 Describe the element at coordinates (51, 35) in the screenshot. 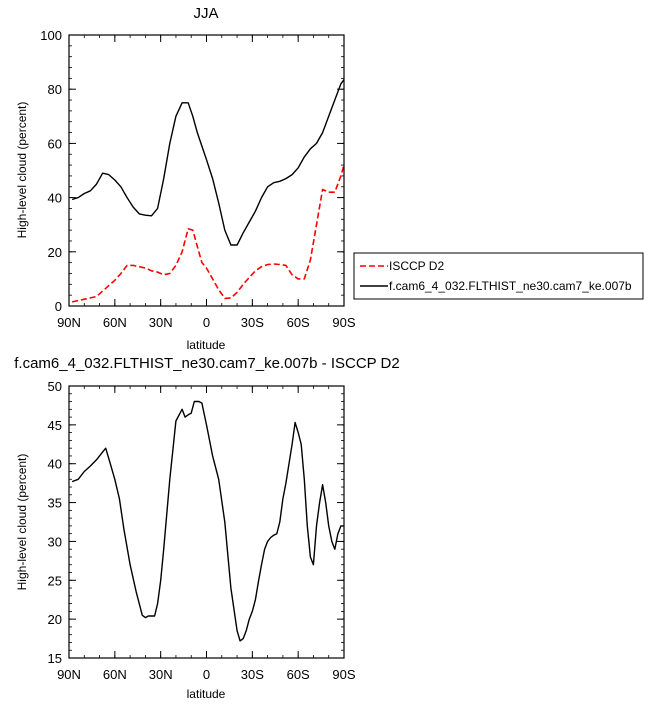

I see `top-y-tick-label: 100` at that location.